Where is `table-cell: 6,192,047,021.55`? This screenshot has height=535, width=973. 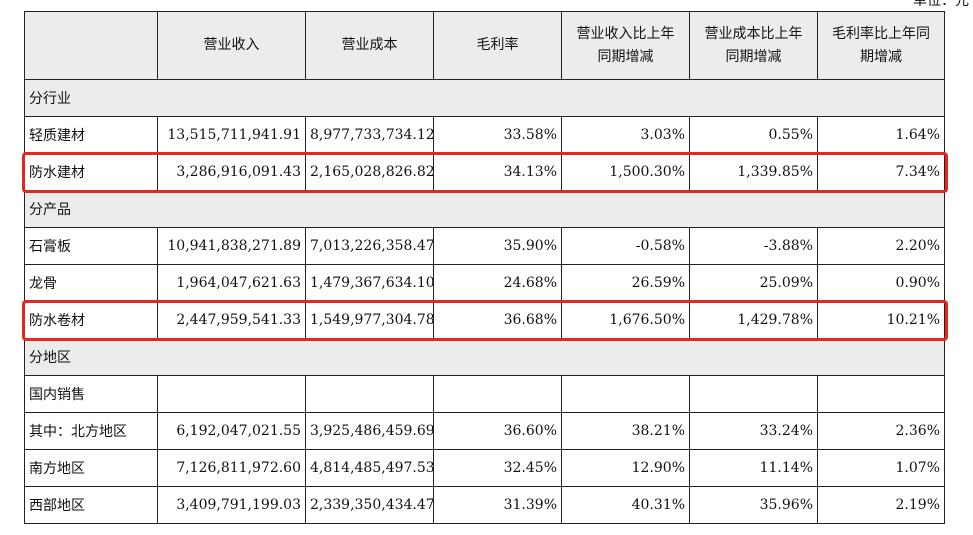 table-cell: 6,192,047,021.55 is located at coordinates (231, 431).